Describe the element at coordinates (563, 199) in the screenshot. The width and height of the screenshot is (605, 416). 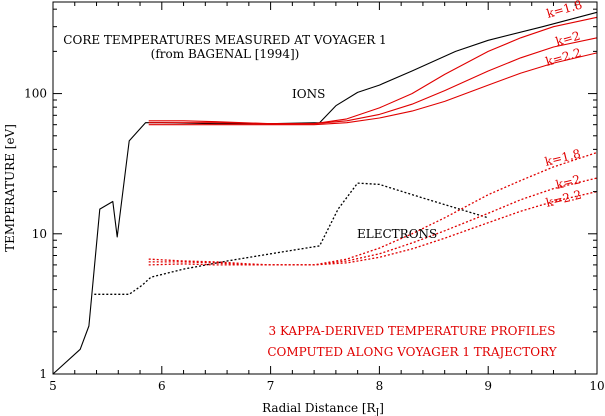
I see `electron-k22-label: k=2.2` at that location.